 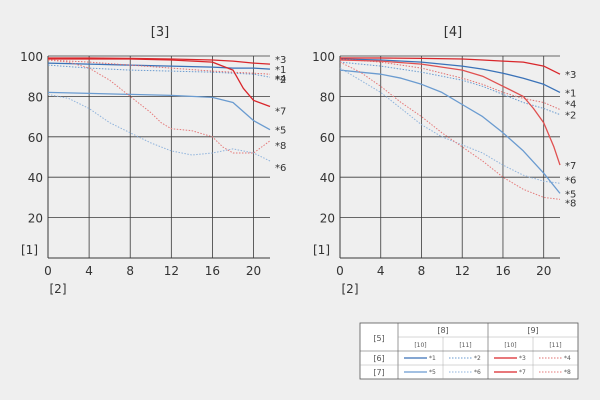 I want to click on legend-corner-label: [5], so click(x=378, y=338).